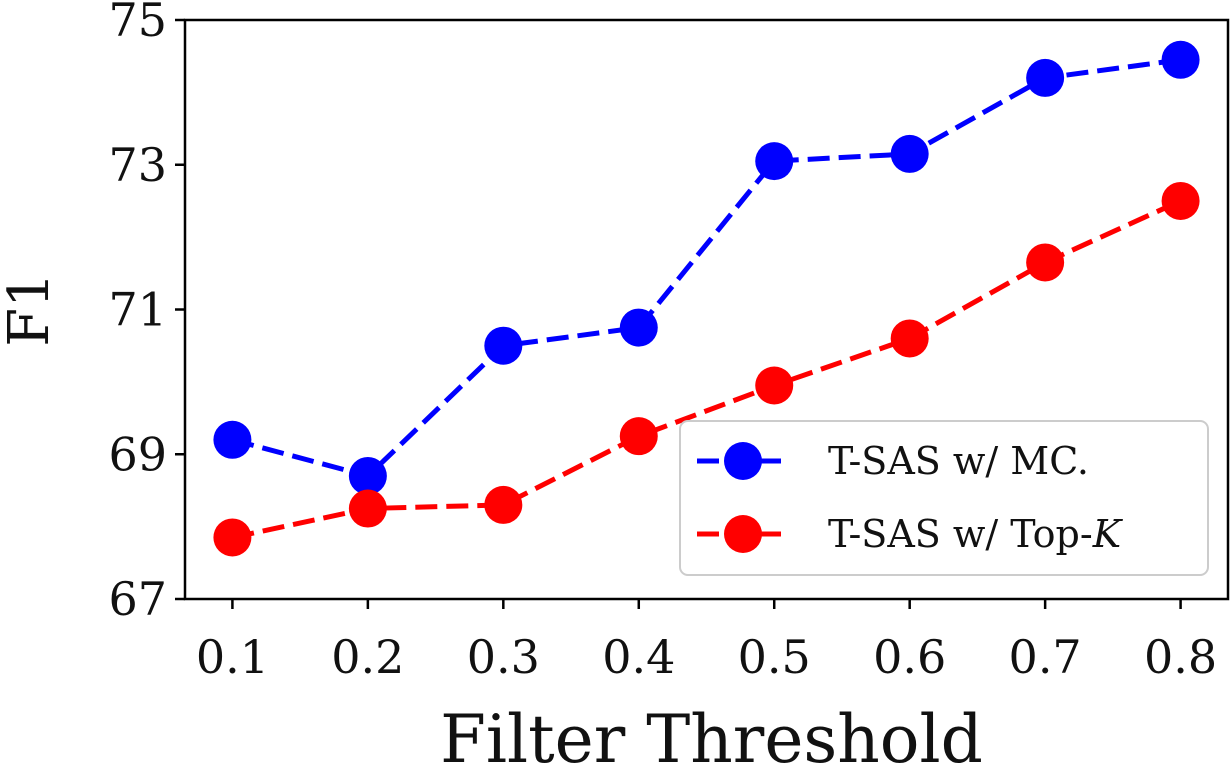  What do you see at coordinates (137, 23) in the screenshot?
I see `y-tick-label: 75` at bounding box center [137, 23].